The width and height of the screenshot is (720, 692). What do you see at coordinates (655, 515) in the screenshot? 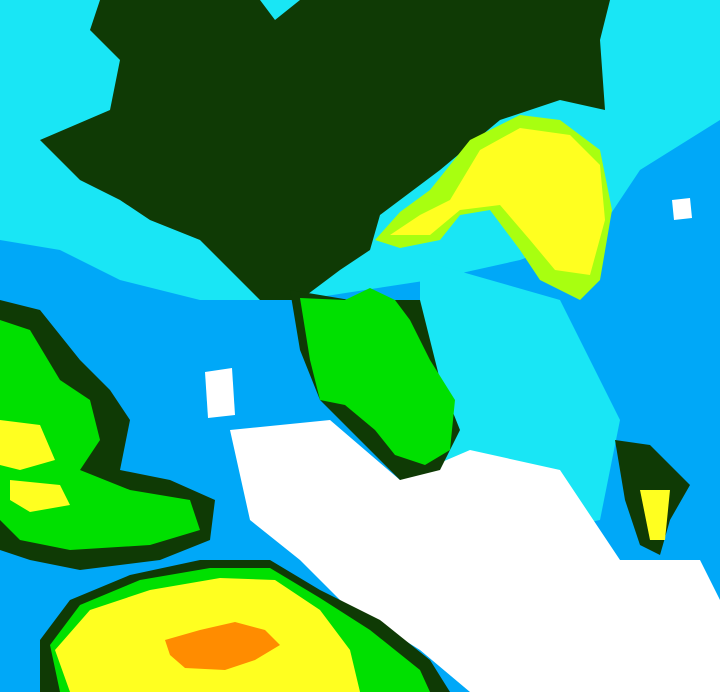
I see `region-yellow-right` at bounding box center [655, 515].